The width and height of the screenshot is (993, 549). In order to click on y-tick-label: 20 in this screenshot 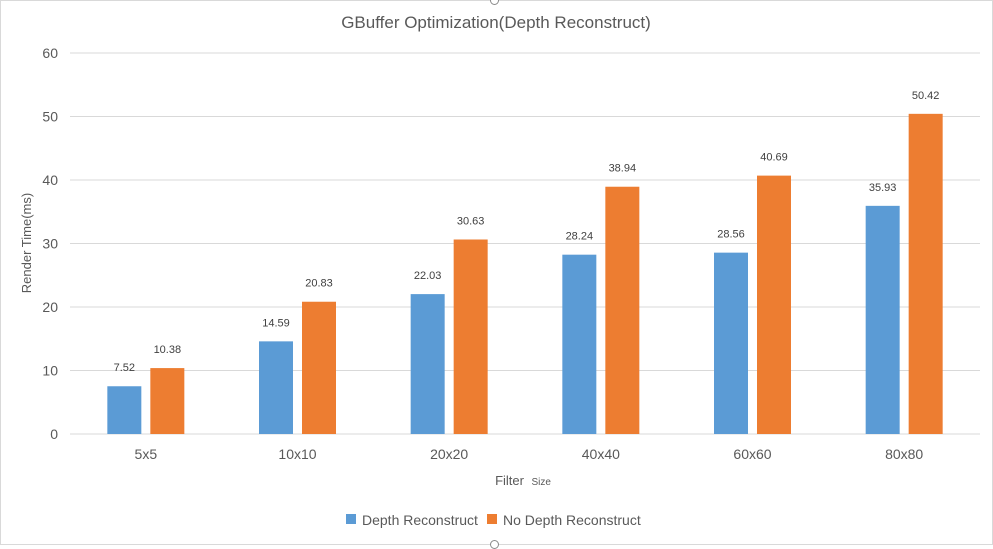, I will do `click(50, 307)`.